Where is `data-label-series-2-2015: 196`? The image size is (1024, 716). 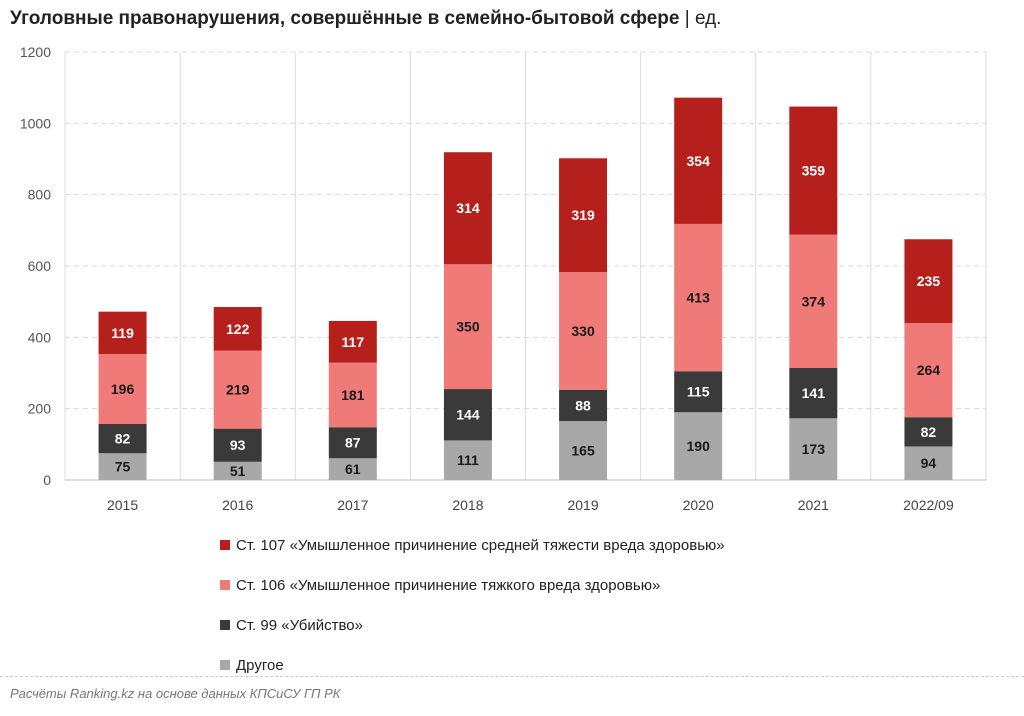 data-label-series-2-2015: 196 is located at coordinates (123, 389).